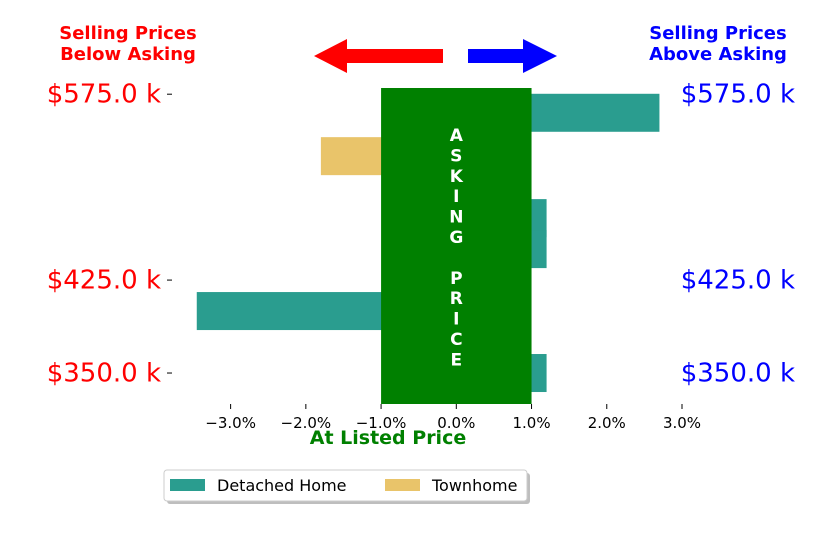 The width and height of the screenshot is (834, 545). What do you see at coordinates (457, 177) in the screenshot?
I see `band-letter: K` at bounding box center [457, 177].